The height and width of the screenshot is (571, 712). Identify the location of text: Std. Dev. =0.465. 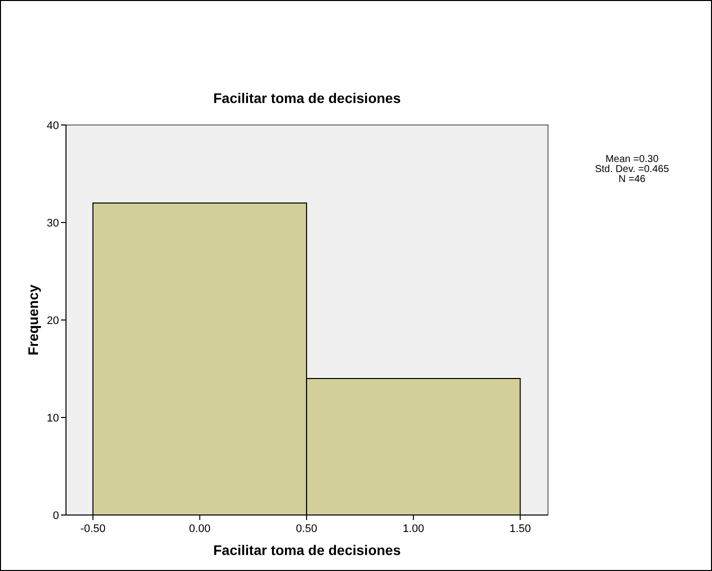
(632, 169).